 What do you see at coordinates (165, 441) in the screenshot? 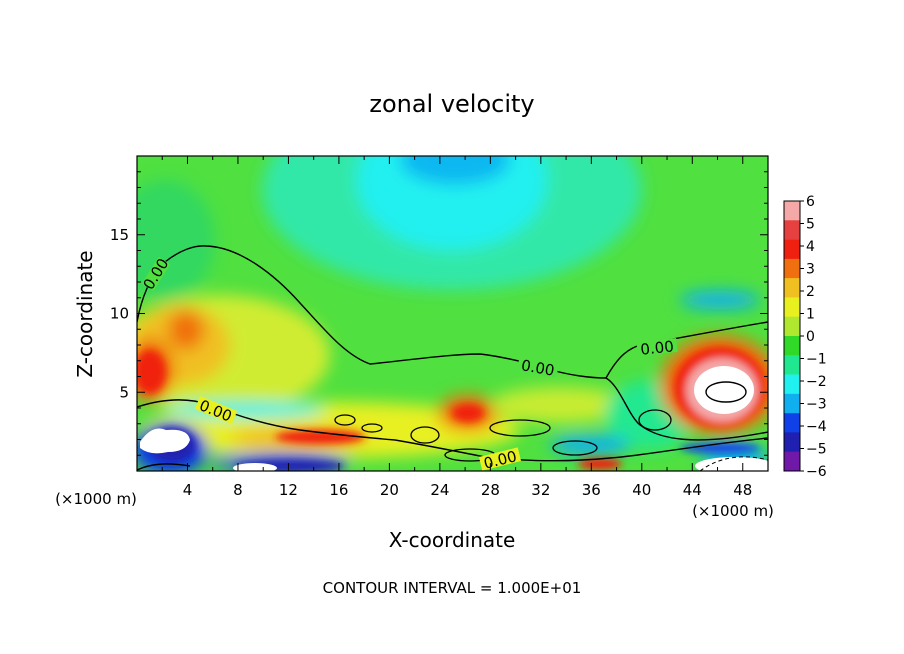
I see `low-velocity-patch` at bounding box center [165, 441].